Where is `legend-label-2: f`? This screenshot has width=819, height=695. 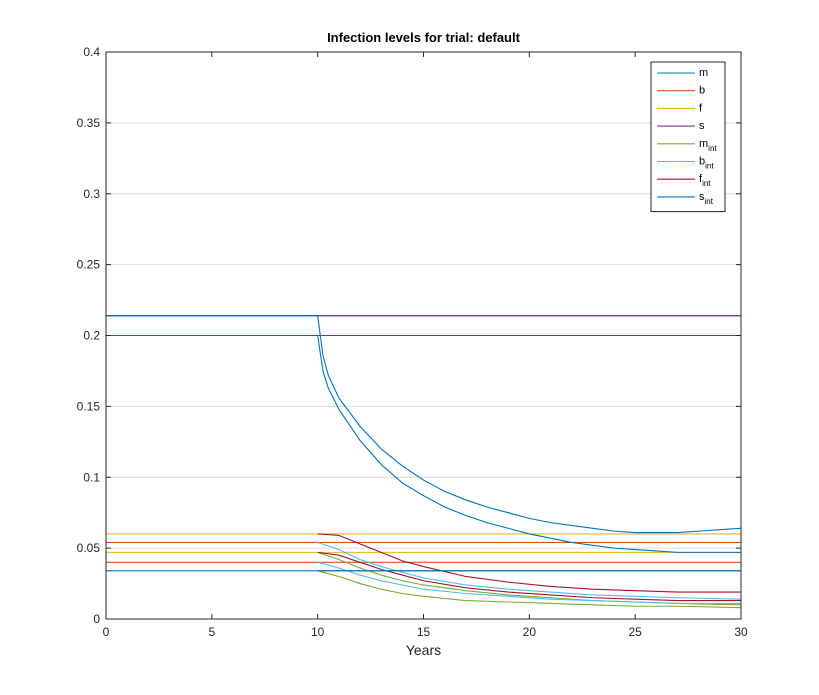 legend-label-2: f is located at coordinates (701, 108).